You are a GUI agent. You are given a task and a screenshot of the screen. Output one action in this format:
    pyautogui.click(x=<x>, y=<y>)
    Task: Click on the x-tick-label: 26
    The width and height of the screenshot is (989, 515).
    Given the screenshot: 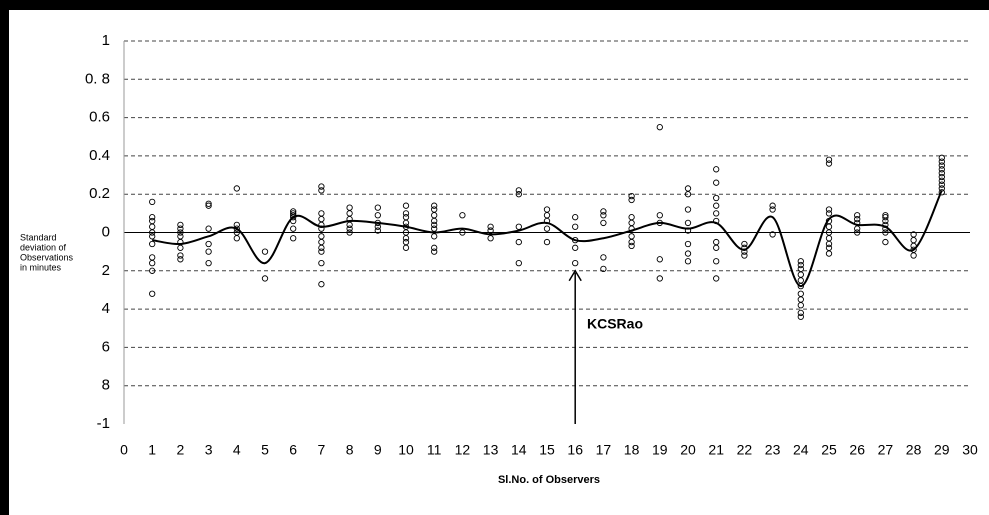 What is the action you would take?
    pyautogui.click(x=857, y=450)
    